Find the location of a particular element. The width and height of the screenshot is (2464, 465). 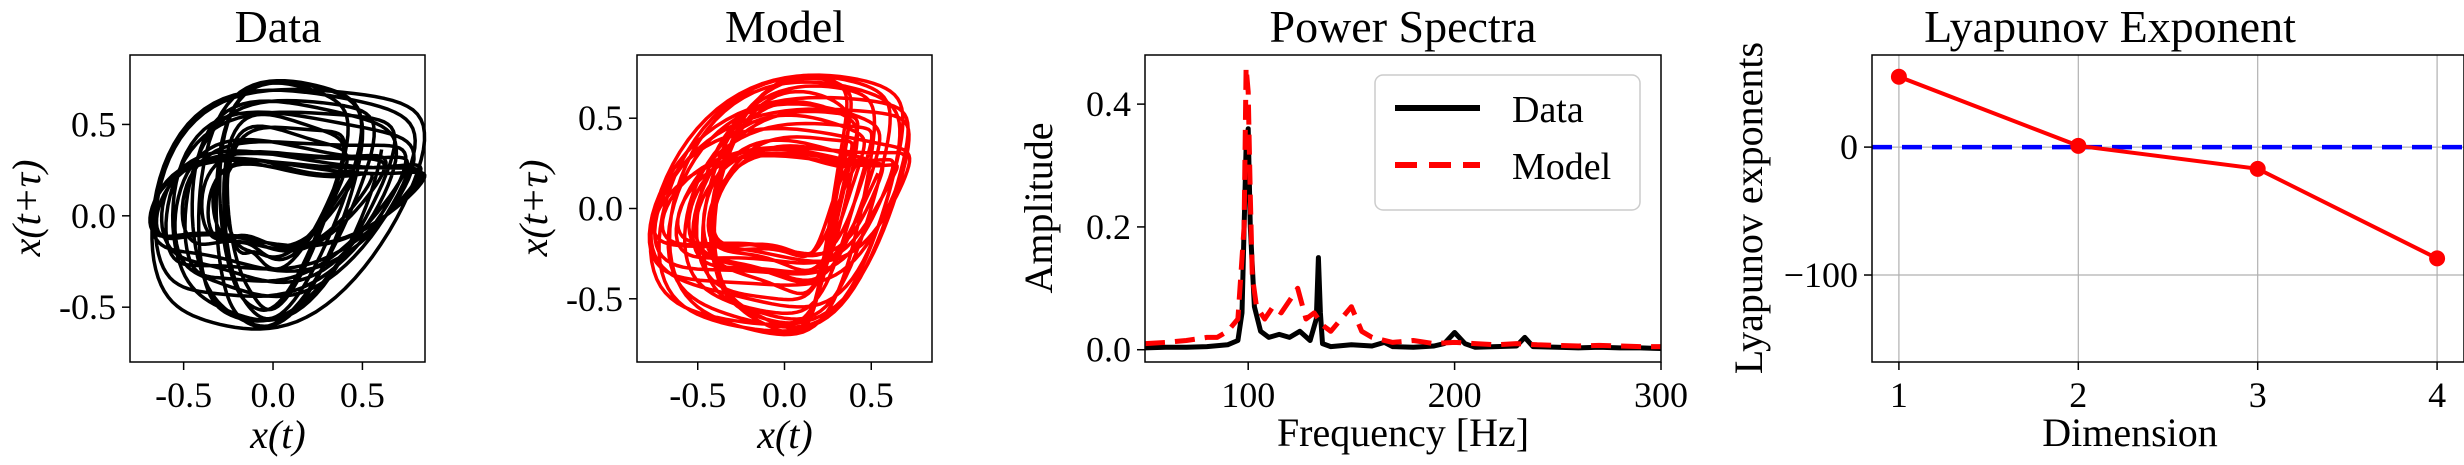

x-tick-label: 200 is located at coordinates (1455, 395).